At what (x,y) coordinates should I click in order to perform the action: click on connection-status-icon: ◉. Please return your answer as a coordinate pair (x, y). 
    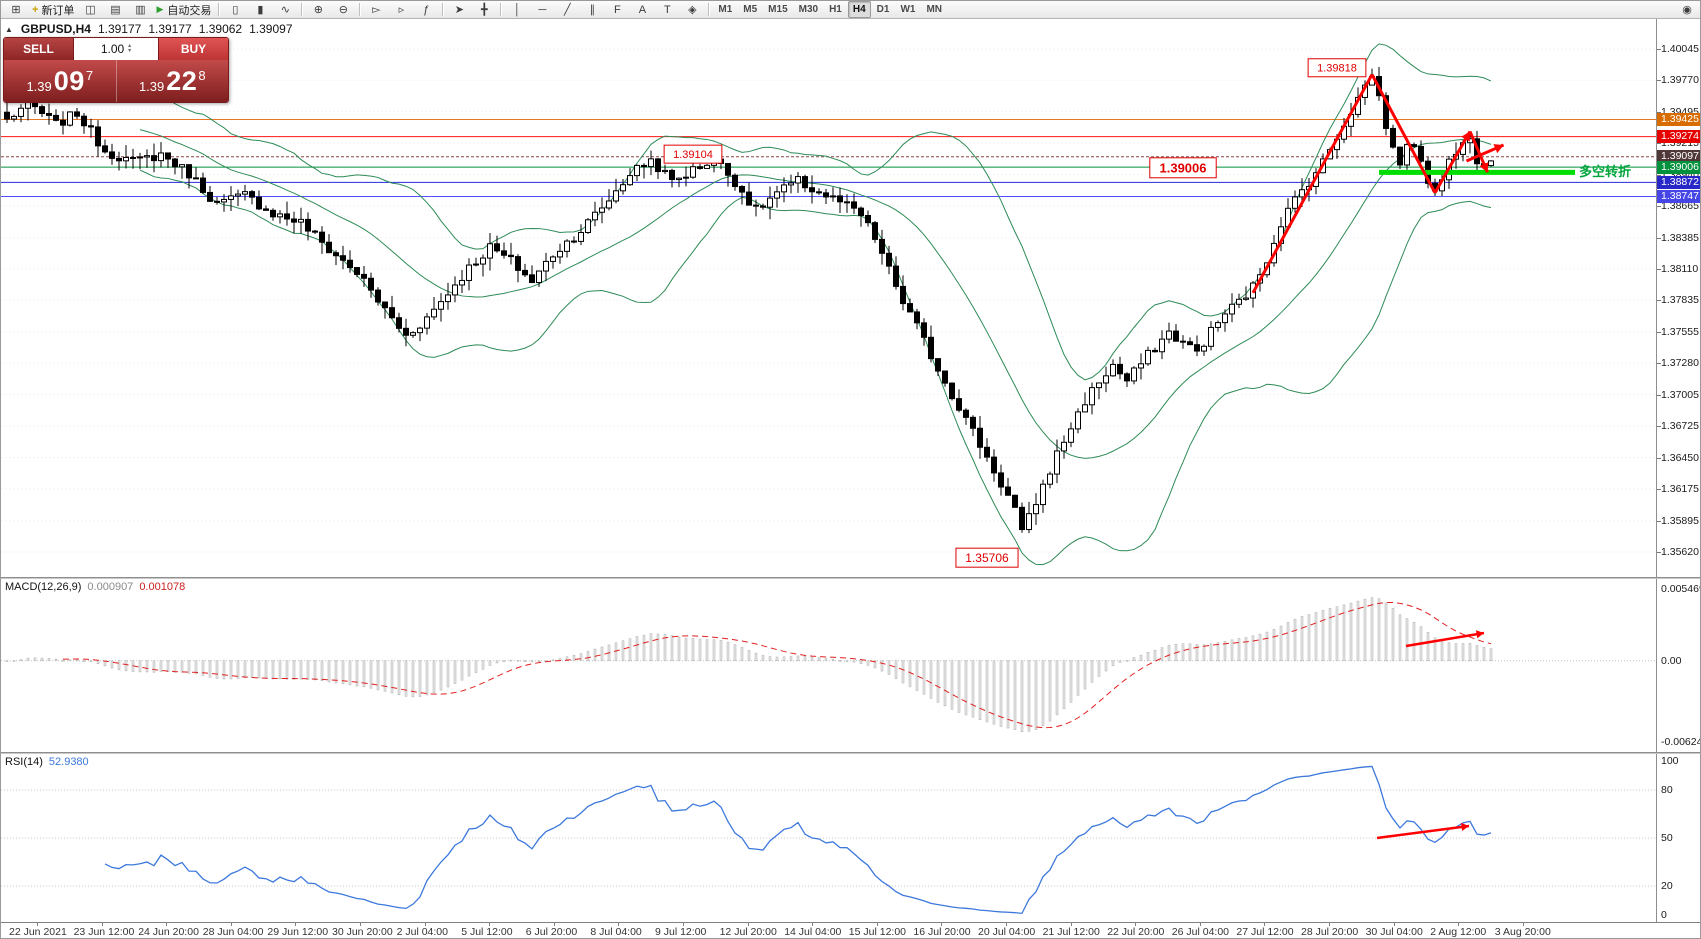
    Looking at the image, I should click on (1687, 10).